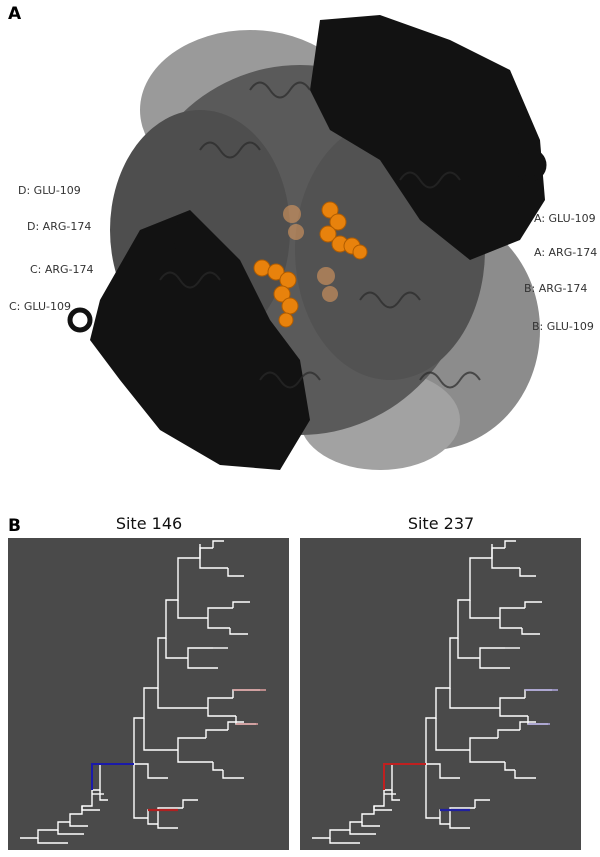  Describe the element at coordinates (563, 326) in the screenshot. I see `label-b-glu-109: B: GLU-109` at that location.